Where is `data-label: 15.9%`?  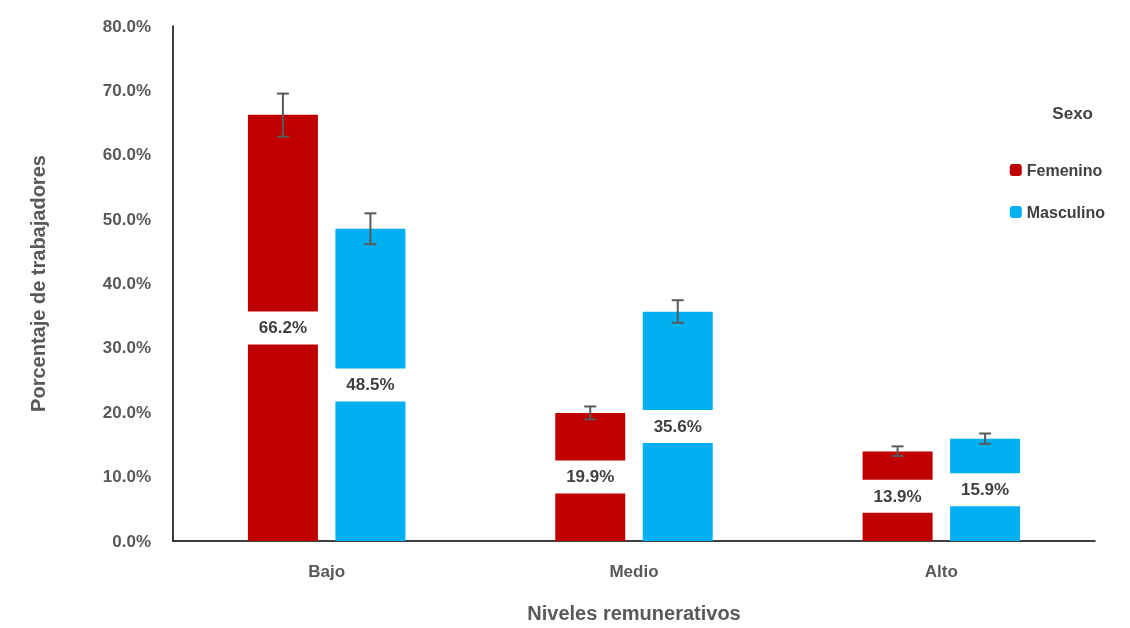
data-label: 15.9% is located at coordinates (985, 490).